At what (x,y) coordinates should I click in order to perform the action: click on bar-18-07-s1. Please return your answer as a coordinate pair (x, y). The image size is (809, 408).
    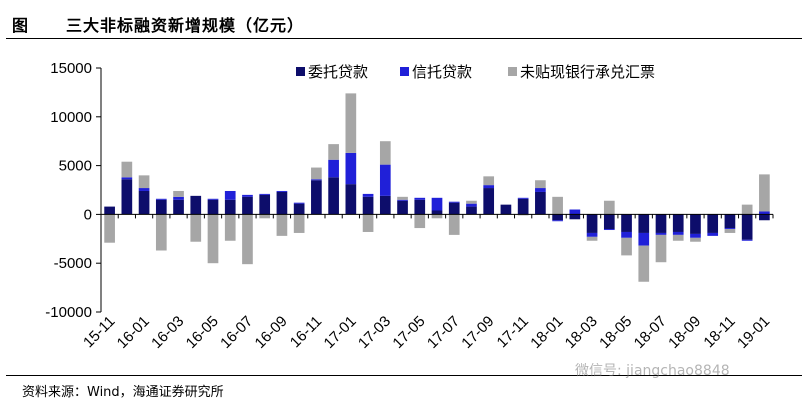
    Looking at the image, I should click on (661, 233).